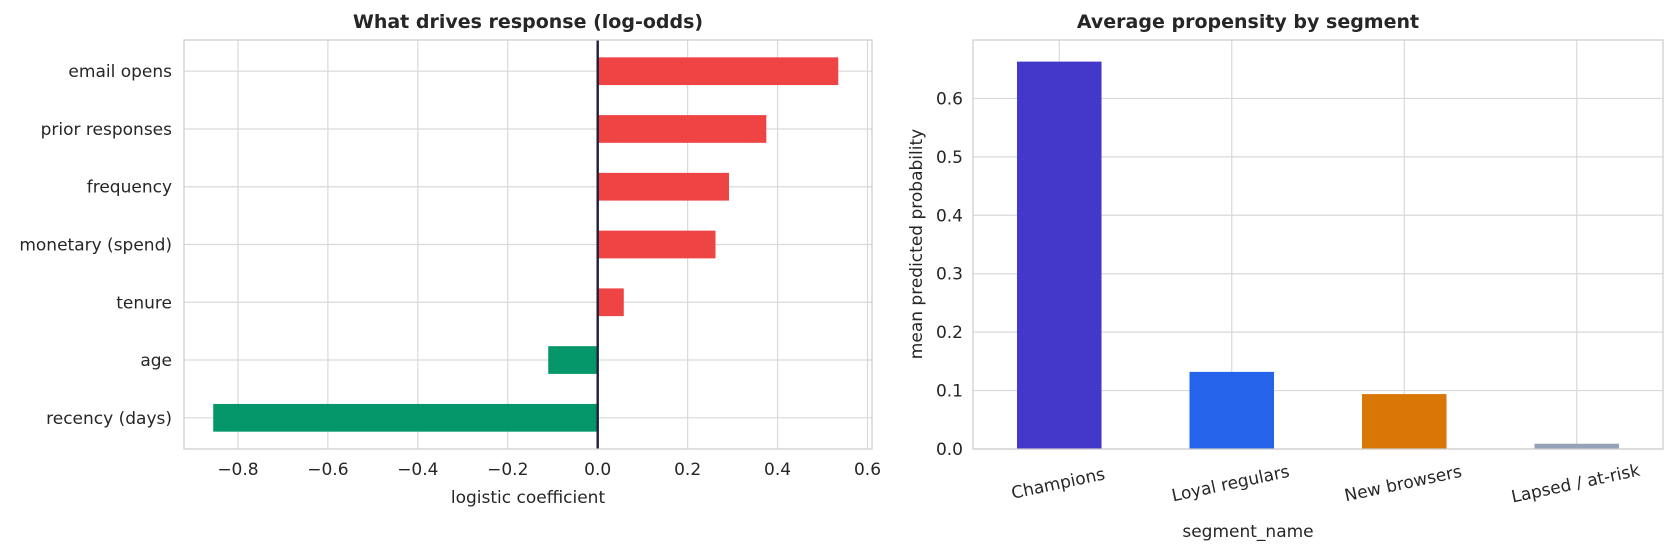  Describe the element at coordinates (156, 361) in the screenshot. I see `y-tick-label: age` at that location.